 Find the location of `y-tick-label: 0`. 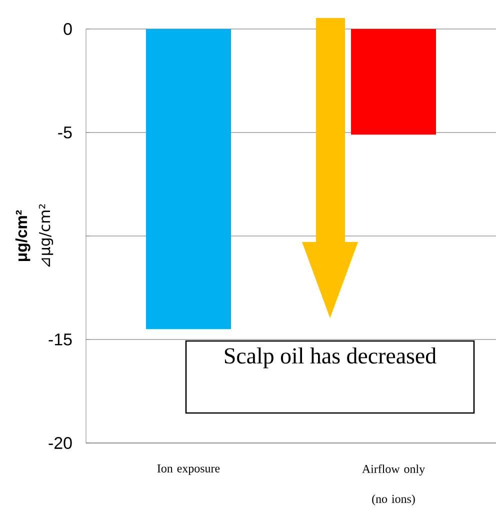

y-tick-label: 0 is located at coordinates (68, 28).